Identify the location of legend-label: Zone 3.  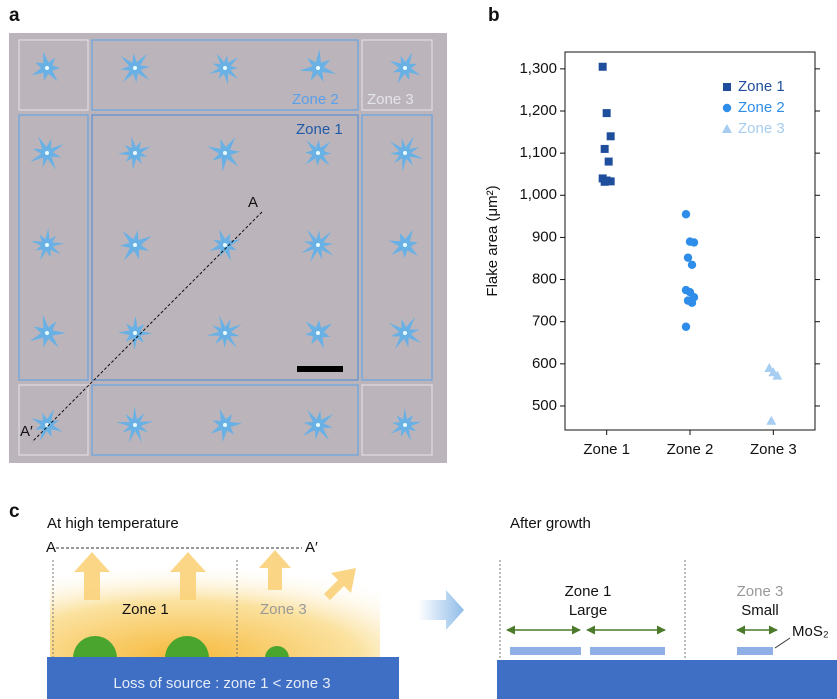
(761, 128).